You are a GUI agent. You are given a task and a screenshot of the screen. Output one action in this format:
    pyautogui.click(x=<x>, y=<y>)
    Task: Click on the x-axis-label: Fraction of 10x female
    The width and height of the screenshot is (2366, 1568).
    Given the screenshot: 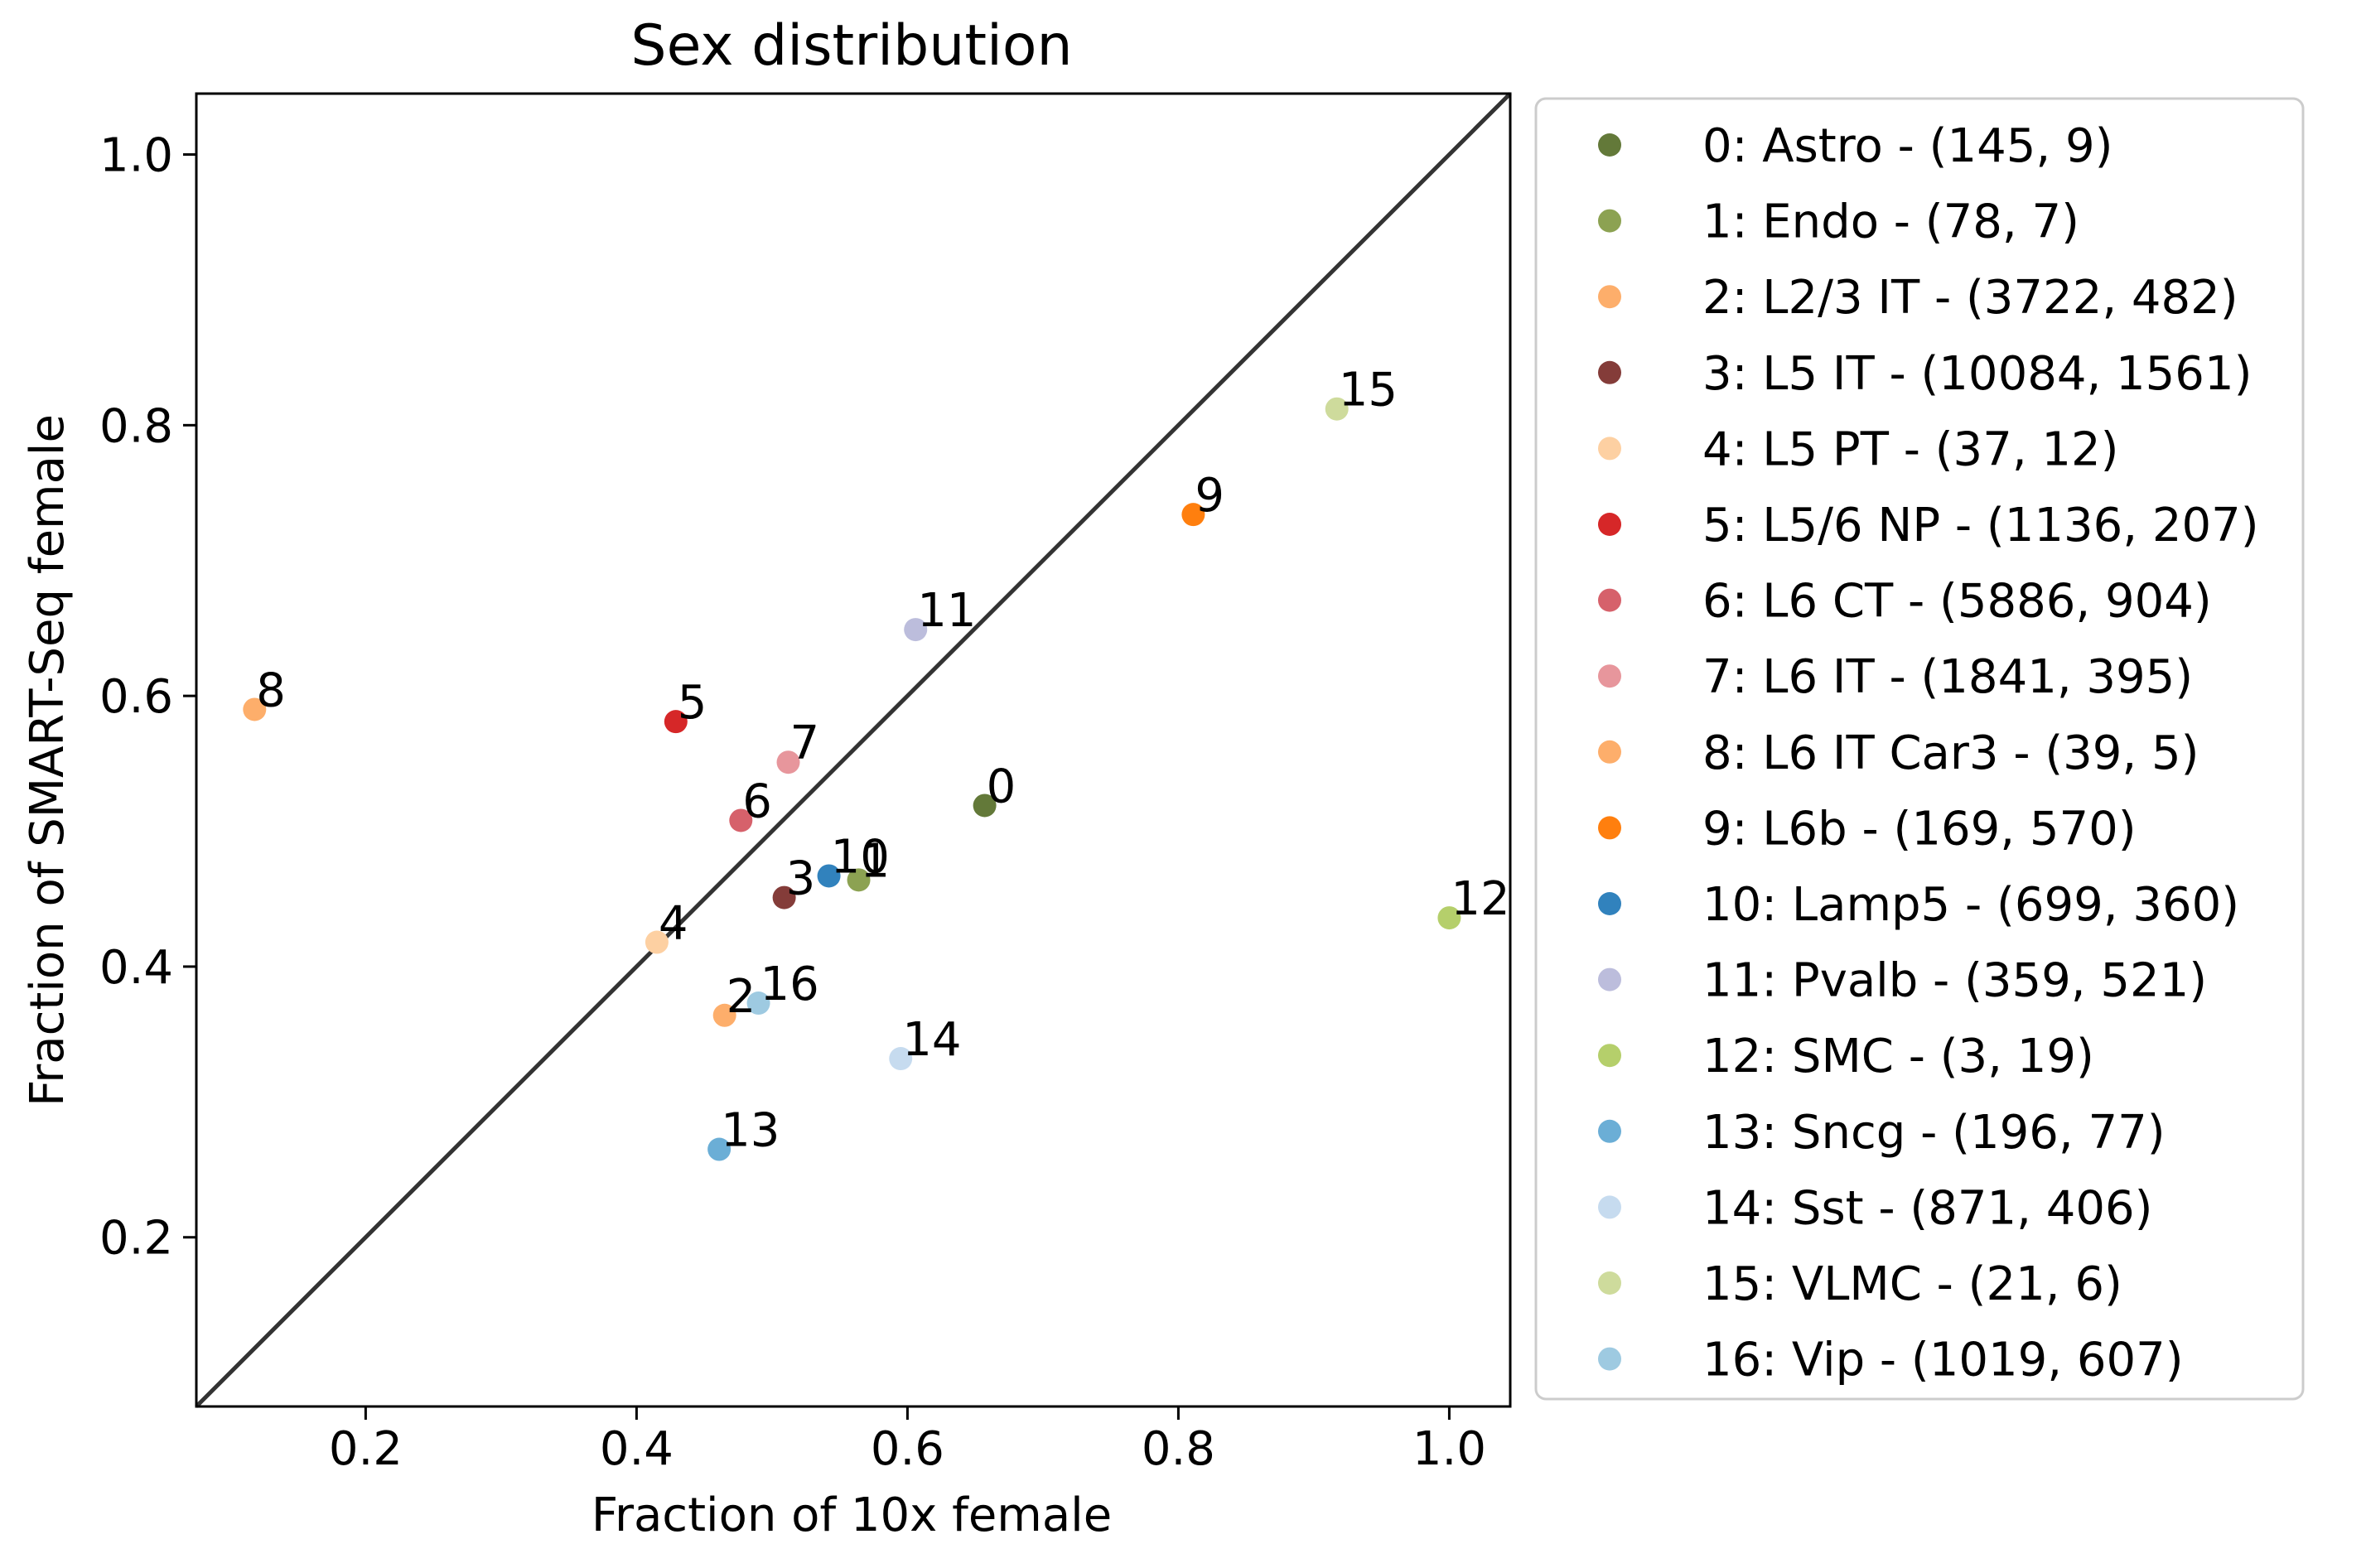 What is the action you would take?
    pyautogui.click(x=852, y=1515)
    